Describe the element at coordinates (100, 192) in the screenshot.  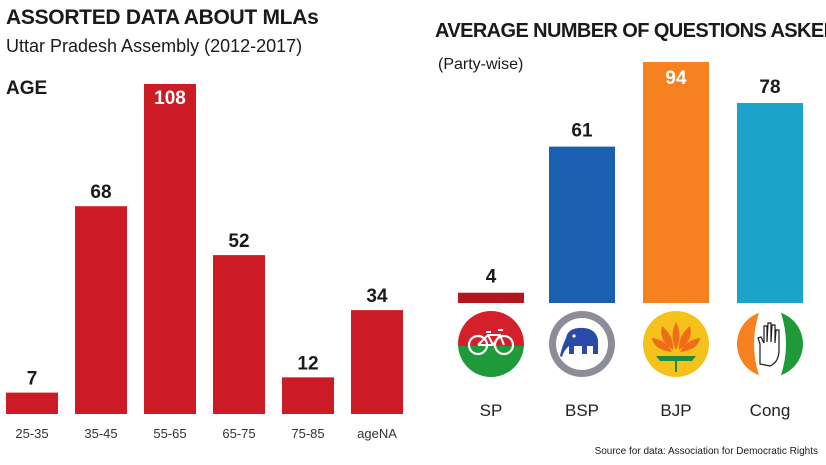
I see `age-value-label: 68` at that location.